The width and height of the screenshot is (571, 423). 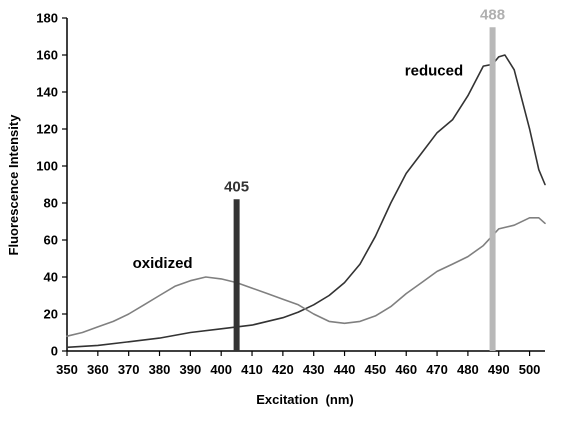 What do you see at coordinates (191, 369) in the screenshot?
I see `x-tick-label: 390` at bounding box center [191, 369].